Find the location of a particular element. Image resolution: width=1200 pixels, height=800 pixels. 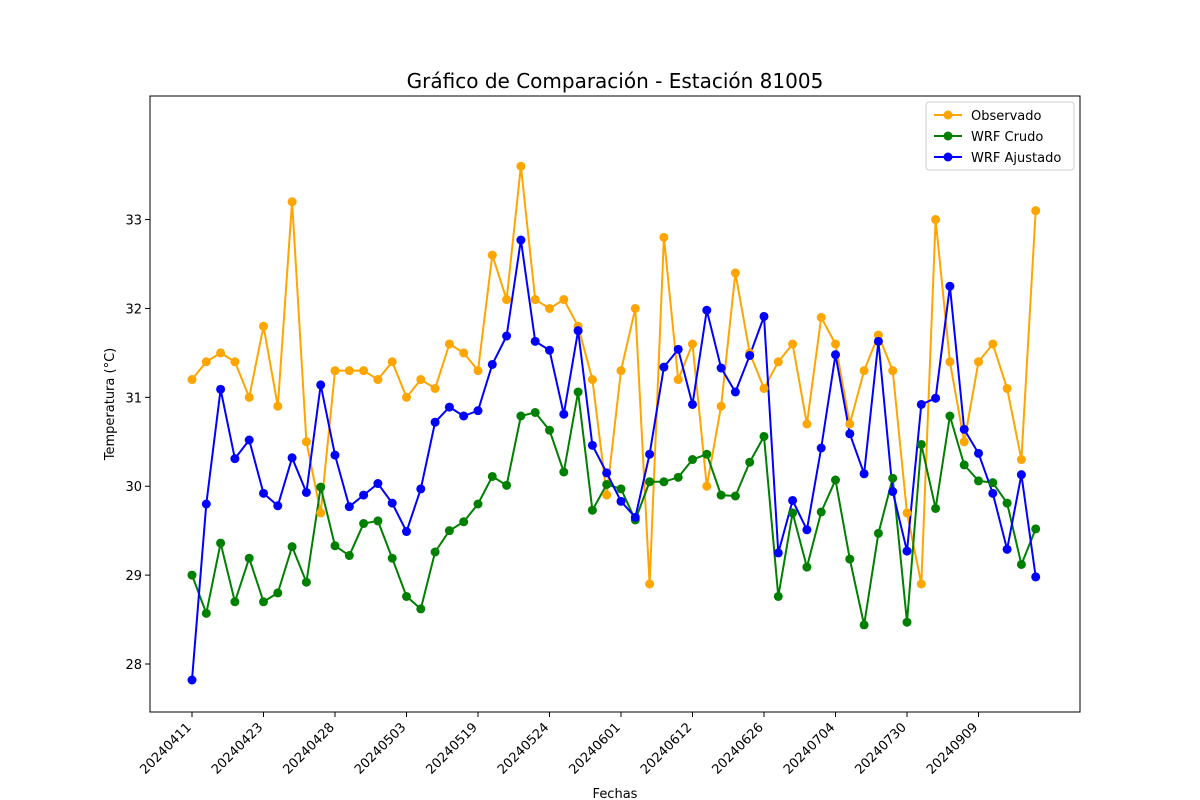

legend-box is located at coordinates (1000, 136).